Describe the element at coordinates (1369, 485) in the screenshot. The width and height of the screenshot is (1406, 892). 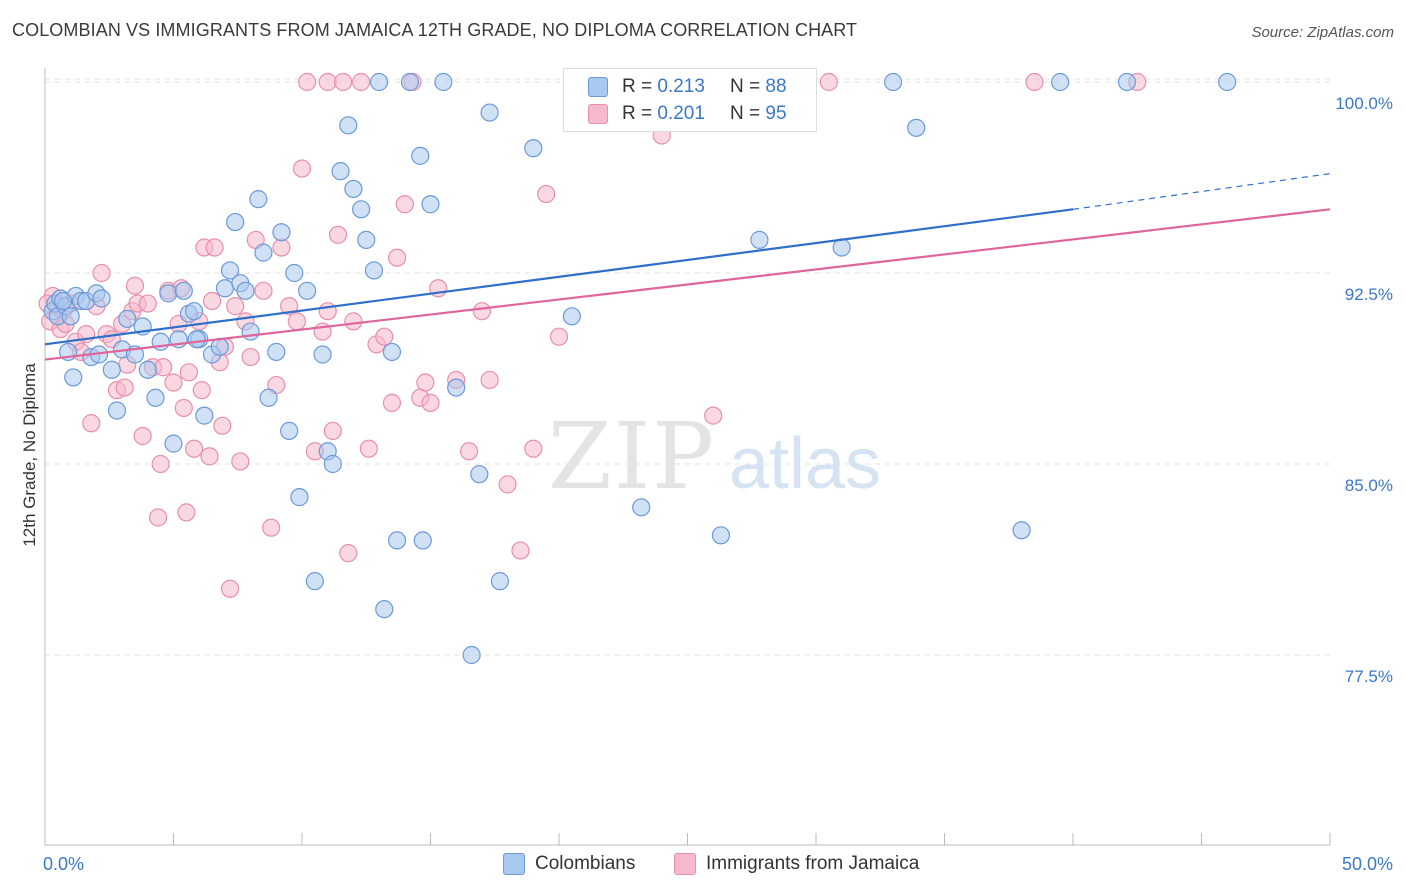
I see `y-tick-label: 85.0%` at that location.